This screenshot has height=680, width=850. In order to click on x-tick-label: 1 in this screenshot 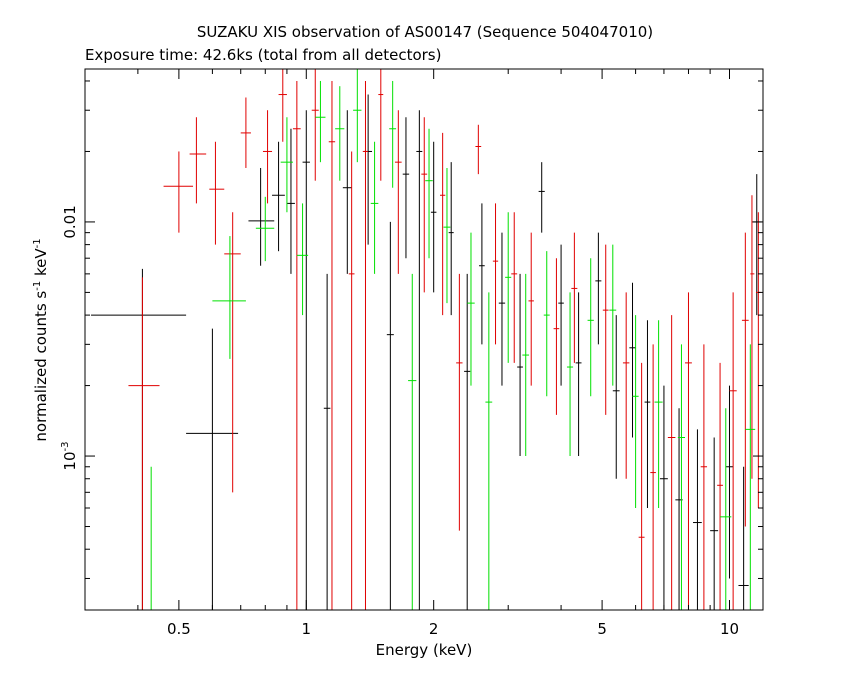, I will do `click(307, 629)`.